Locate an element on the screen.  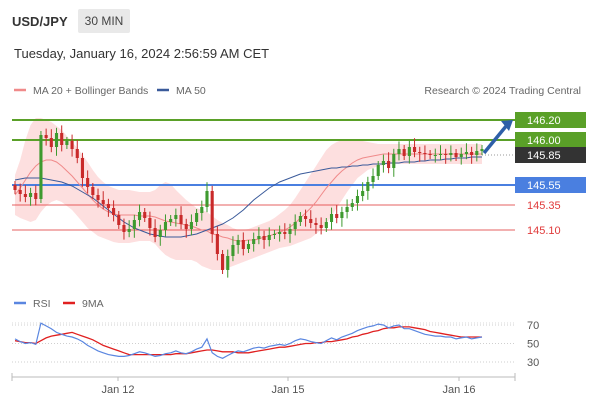
watermark: Research © 2024 Trading Central is located at coordinates (502, 91).